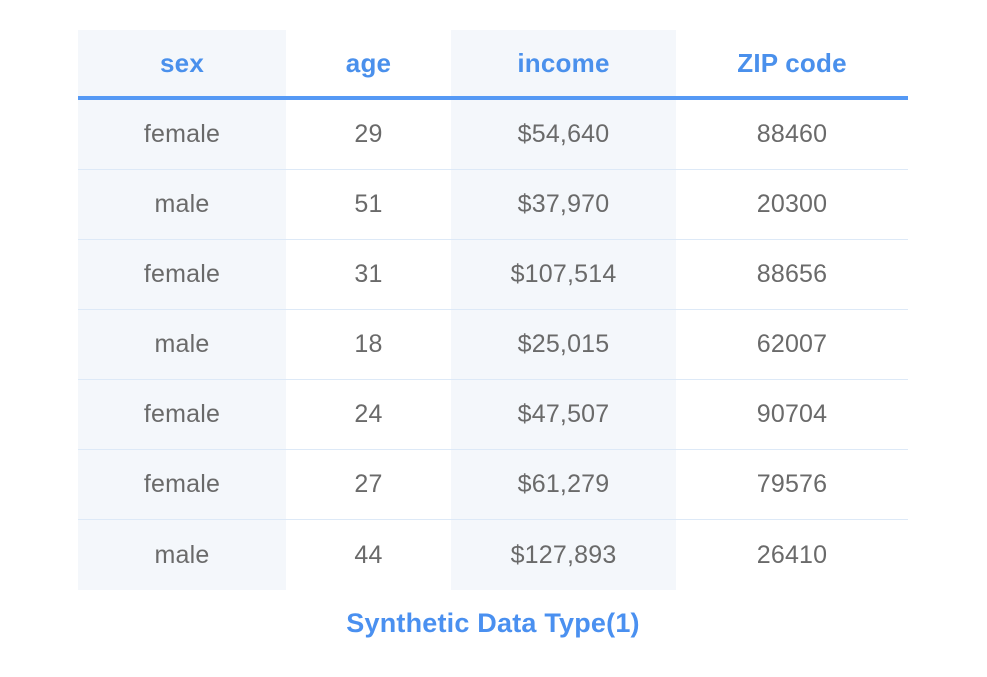 This screenshot has height=677, width=987. I want to click on table-header-row: sex age income ZIP code, so click(493, 65).